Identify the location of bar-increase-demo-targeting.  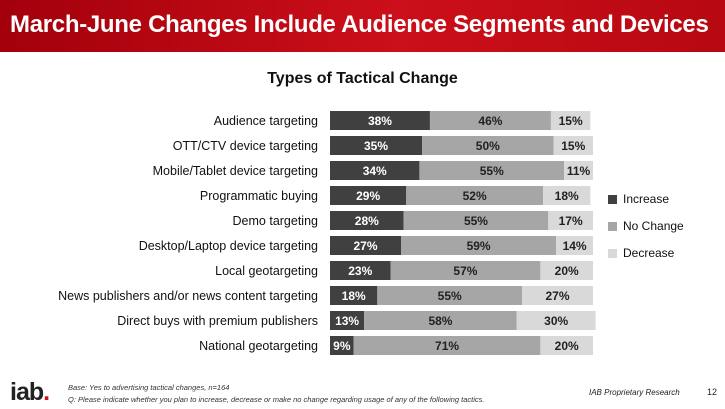
(367, 220).